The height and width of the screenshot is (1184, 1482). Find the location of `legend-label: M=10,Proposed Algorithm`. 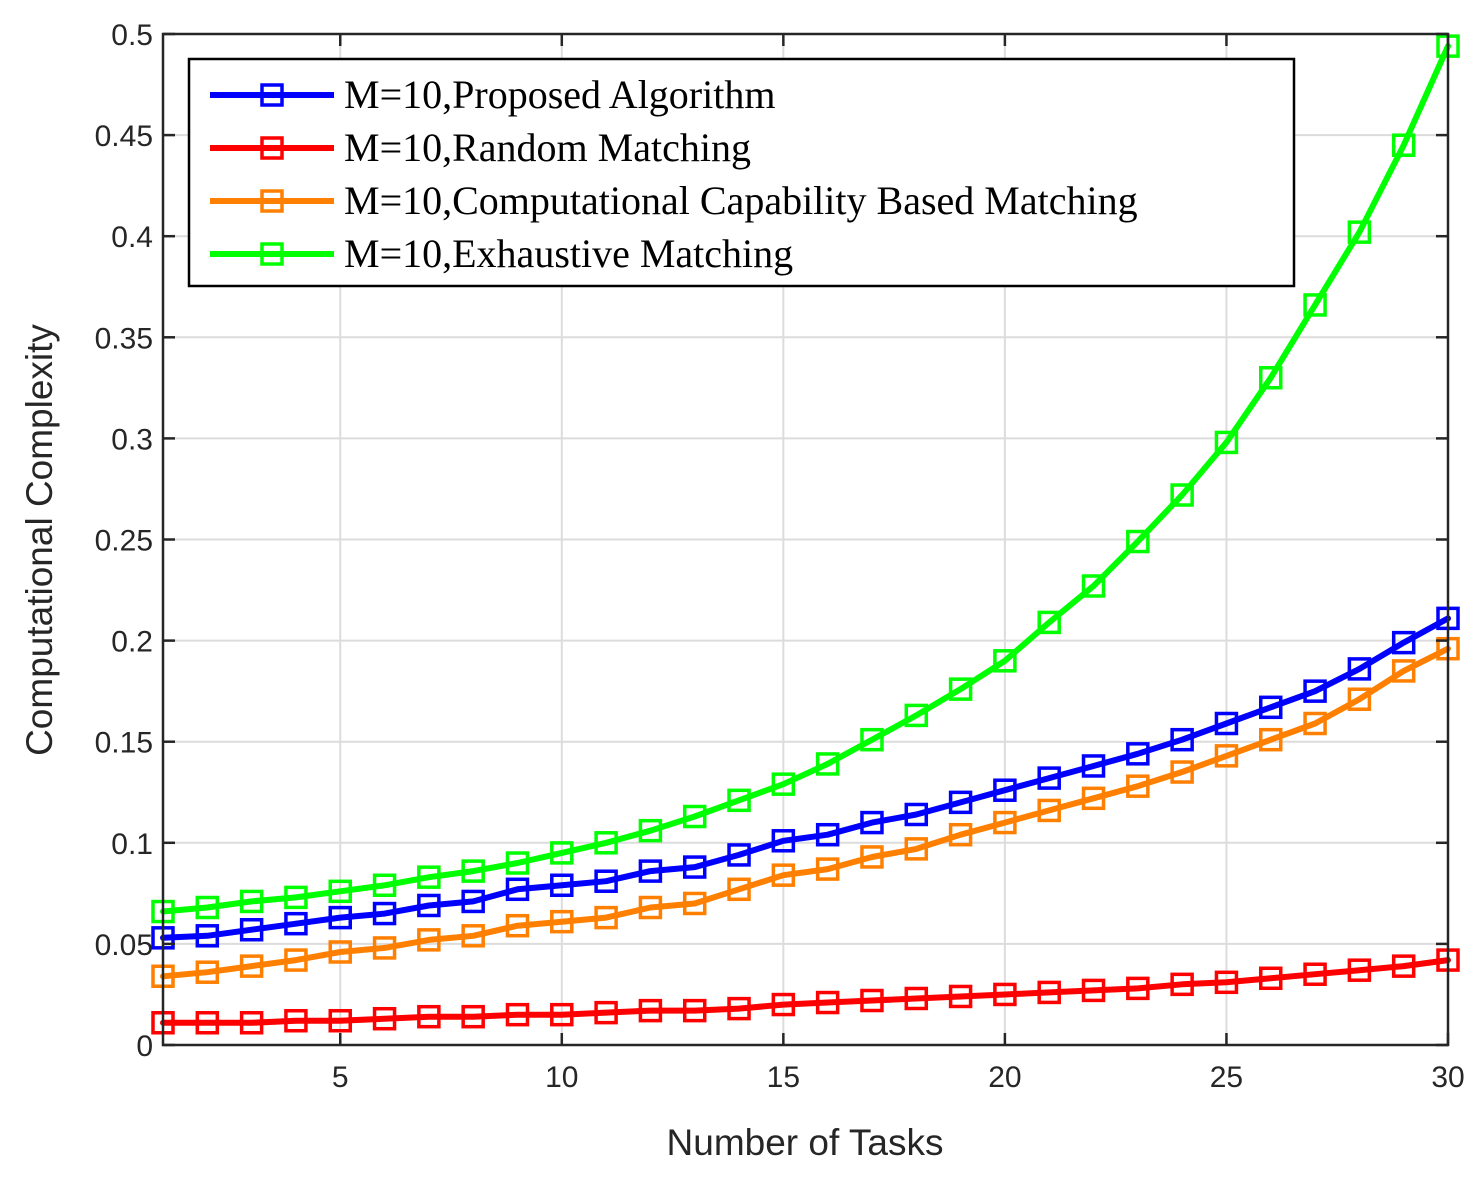

legend-label: M=10,Proposed Algorithm is located at coordinates (559, 94).